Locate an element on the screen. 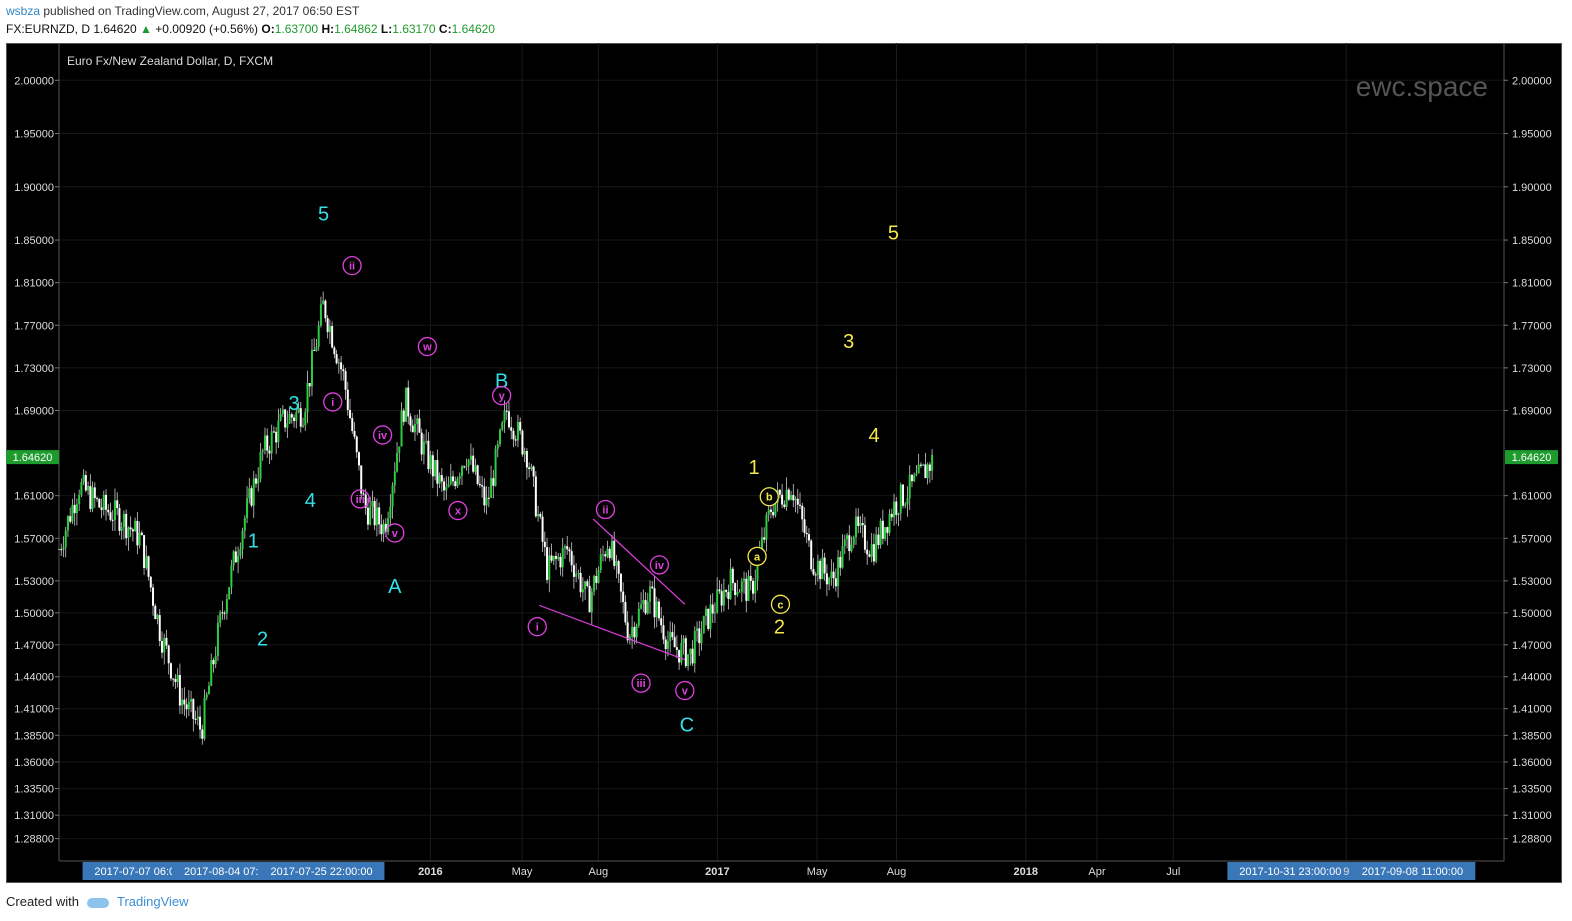 This screenshot has width=1572, height=921. last-price-badge-left is located at coordinates (32, 457).